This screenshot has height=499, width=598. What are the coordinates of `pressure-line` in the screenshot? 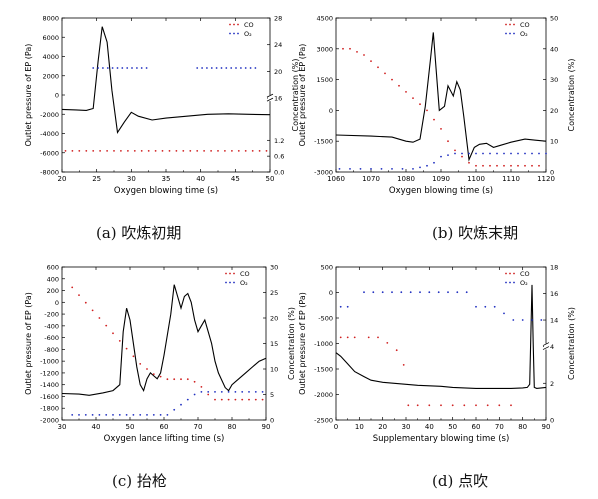 It's located at (164, 340).